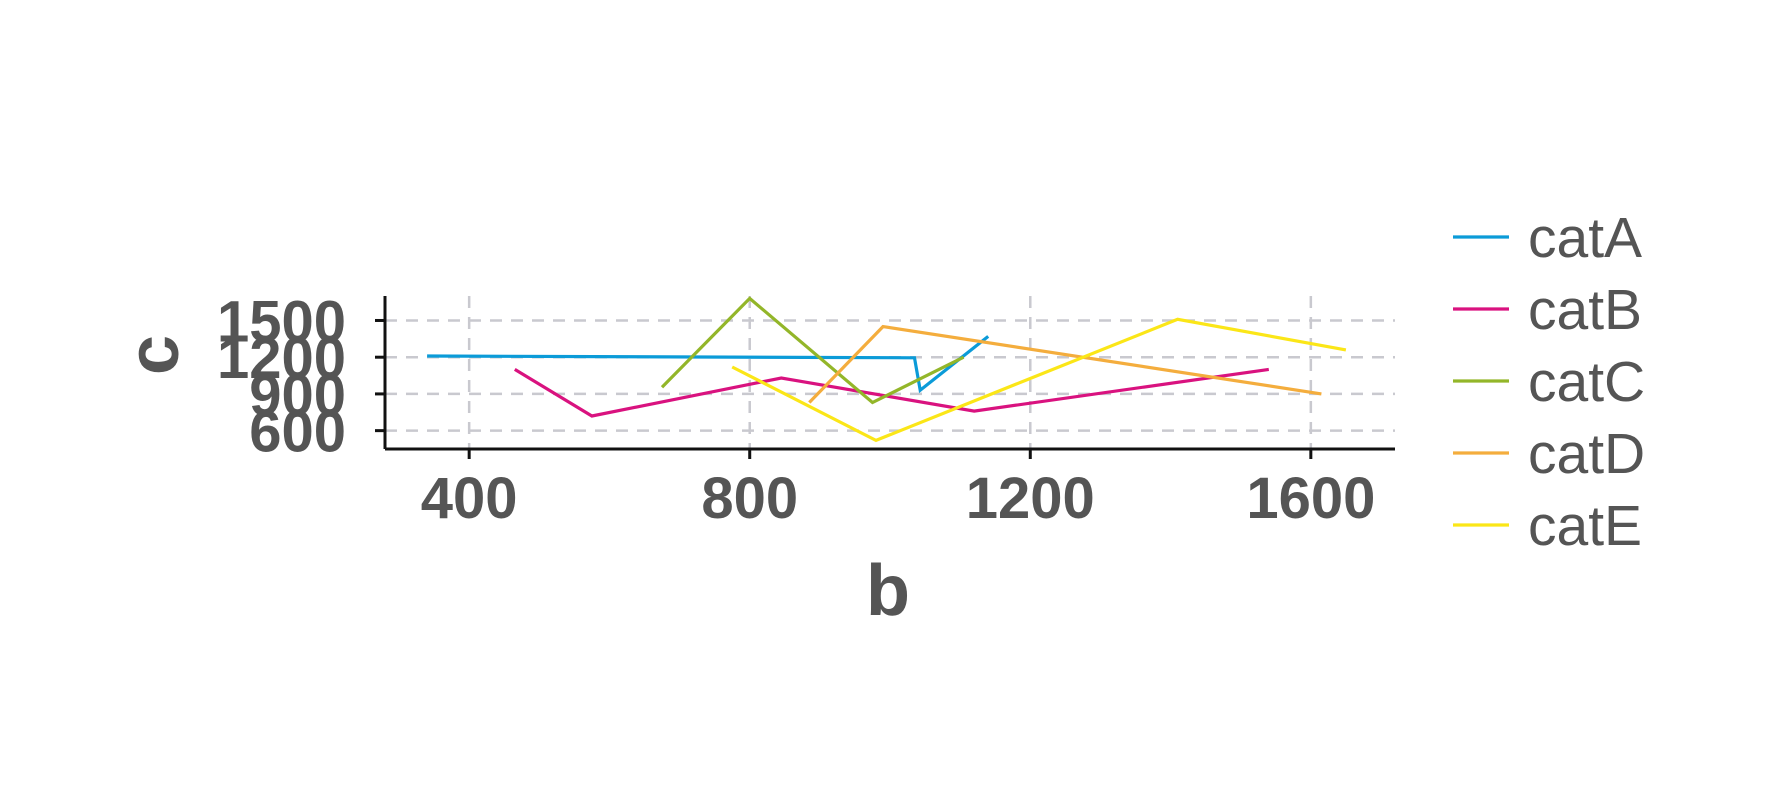  I want to click on x-tick-label-0: 400, so click(469, 498).